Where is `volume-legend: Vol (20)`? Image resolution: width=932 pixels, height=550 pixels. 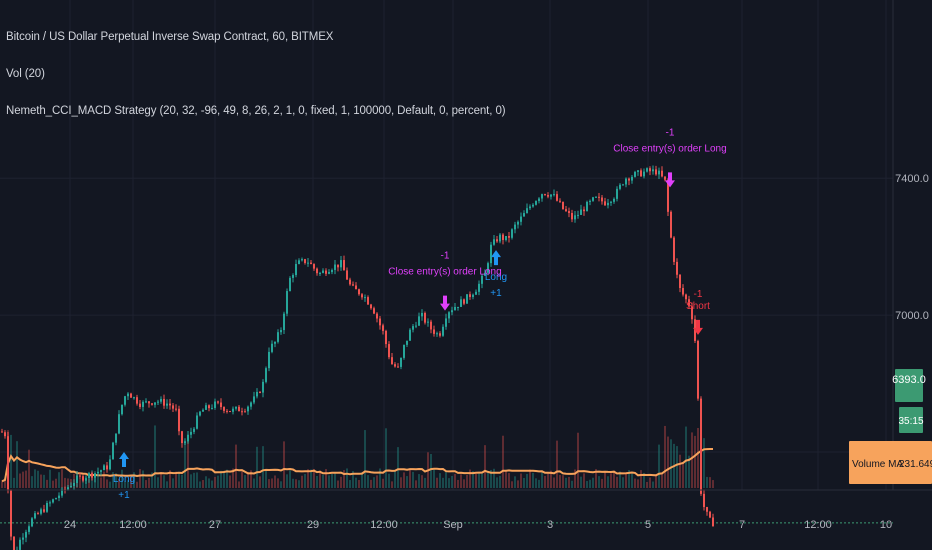
volume-legend: Vol (20) is located at coordinates (25, 74).